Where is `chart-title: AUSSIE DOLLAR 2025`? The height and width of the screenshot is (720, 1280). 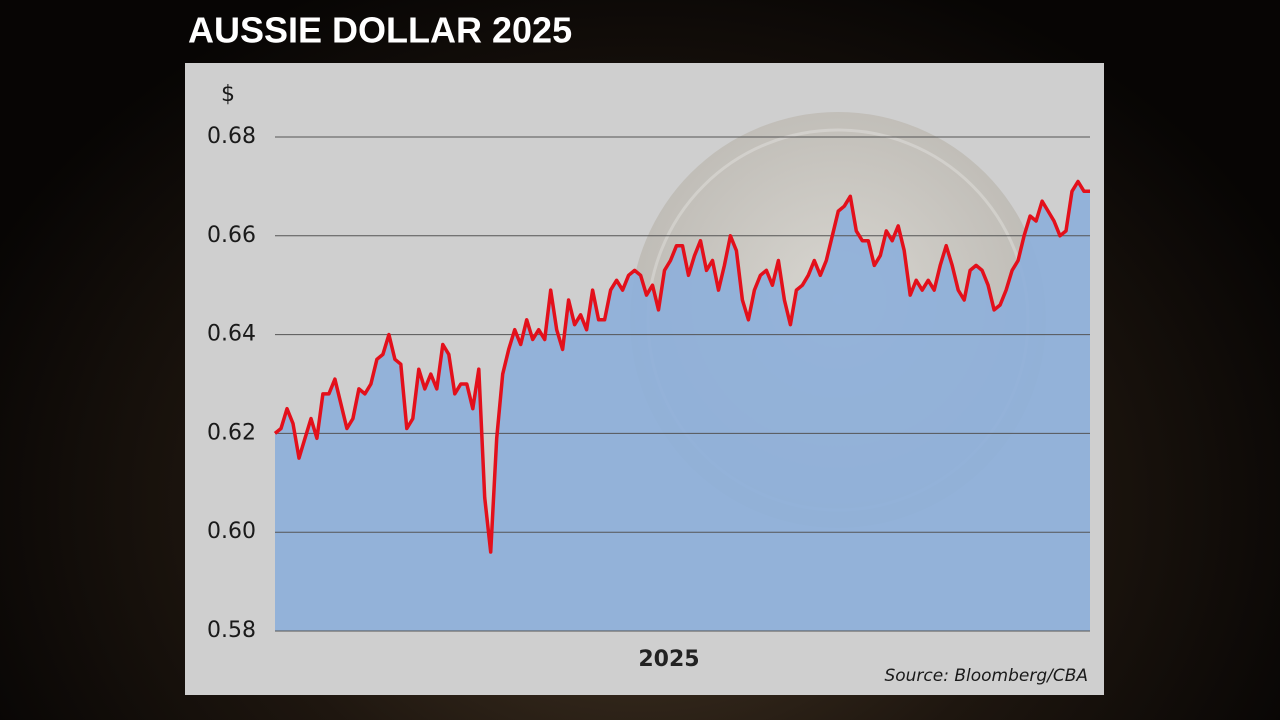 chart-title: AUSSIE DOLLAR 2025 is located at coordinates (380, 30).